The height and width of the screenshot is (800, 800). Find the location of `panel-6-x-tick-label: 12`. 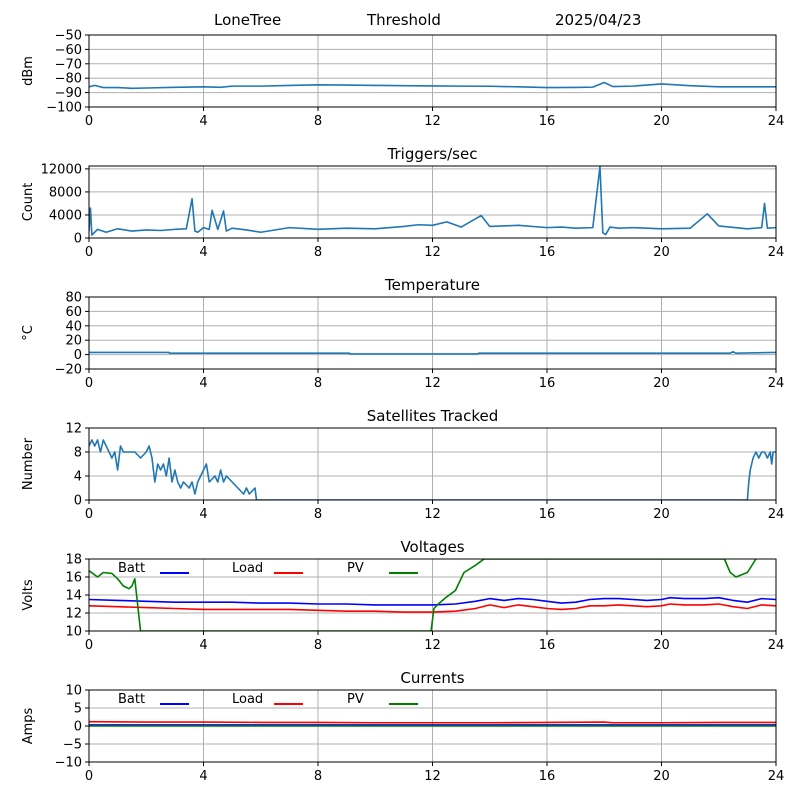

panel-6-x-tick-label: 12 is located at coordinates (432, 776).